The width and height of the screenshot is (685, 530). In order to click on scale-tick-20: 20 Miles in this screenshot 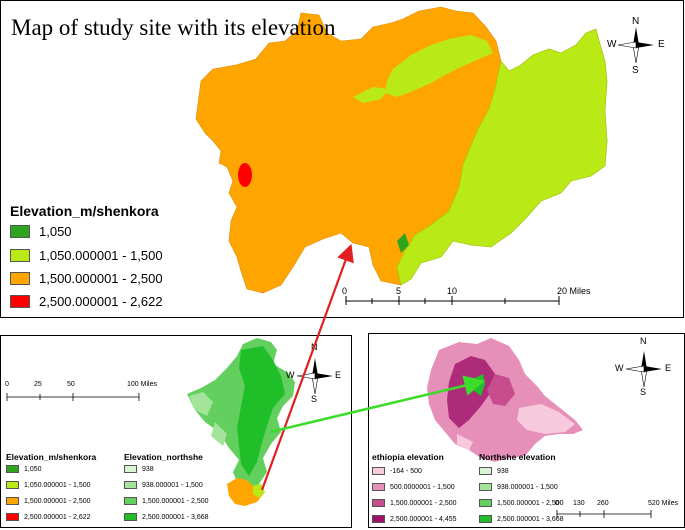, I will do `click(574, 291)`.